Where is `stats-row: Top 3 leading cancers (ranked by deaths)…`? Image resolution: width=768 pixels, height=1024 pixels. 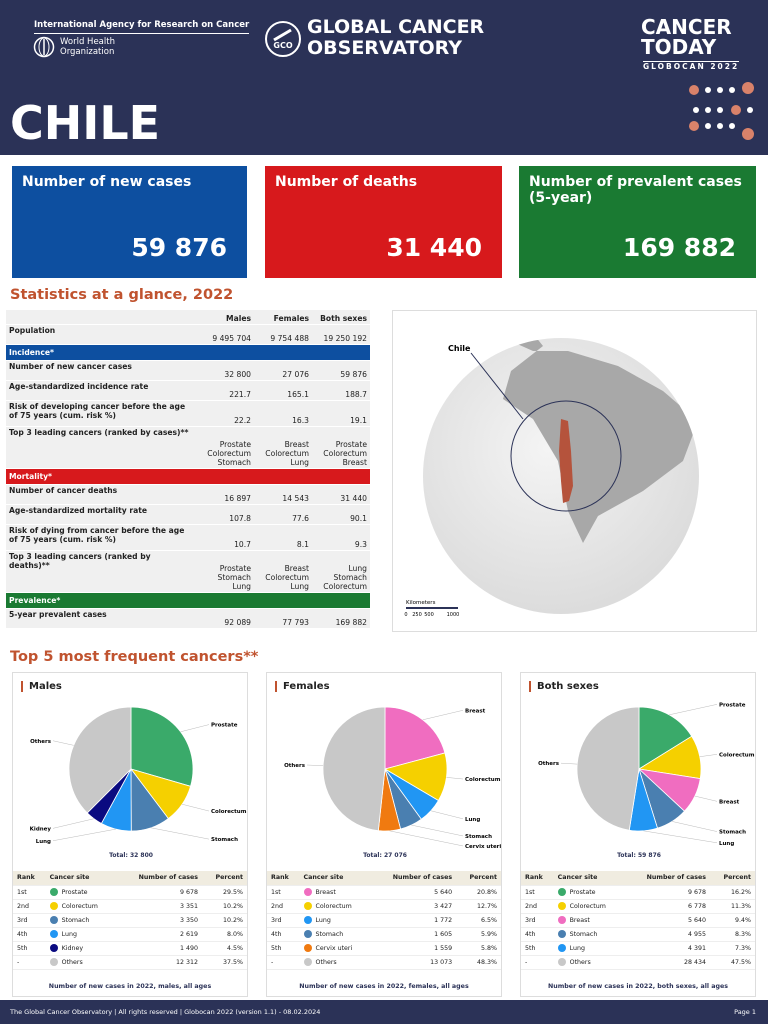 stats-row: Top 3 leading cancers (ranked by deaths)… is located at coordinates (188, 571).